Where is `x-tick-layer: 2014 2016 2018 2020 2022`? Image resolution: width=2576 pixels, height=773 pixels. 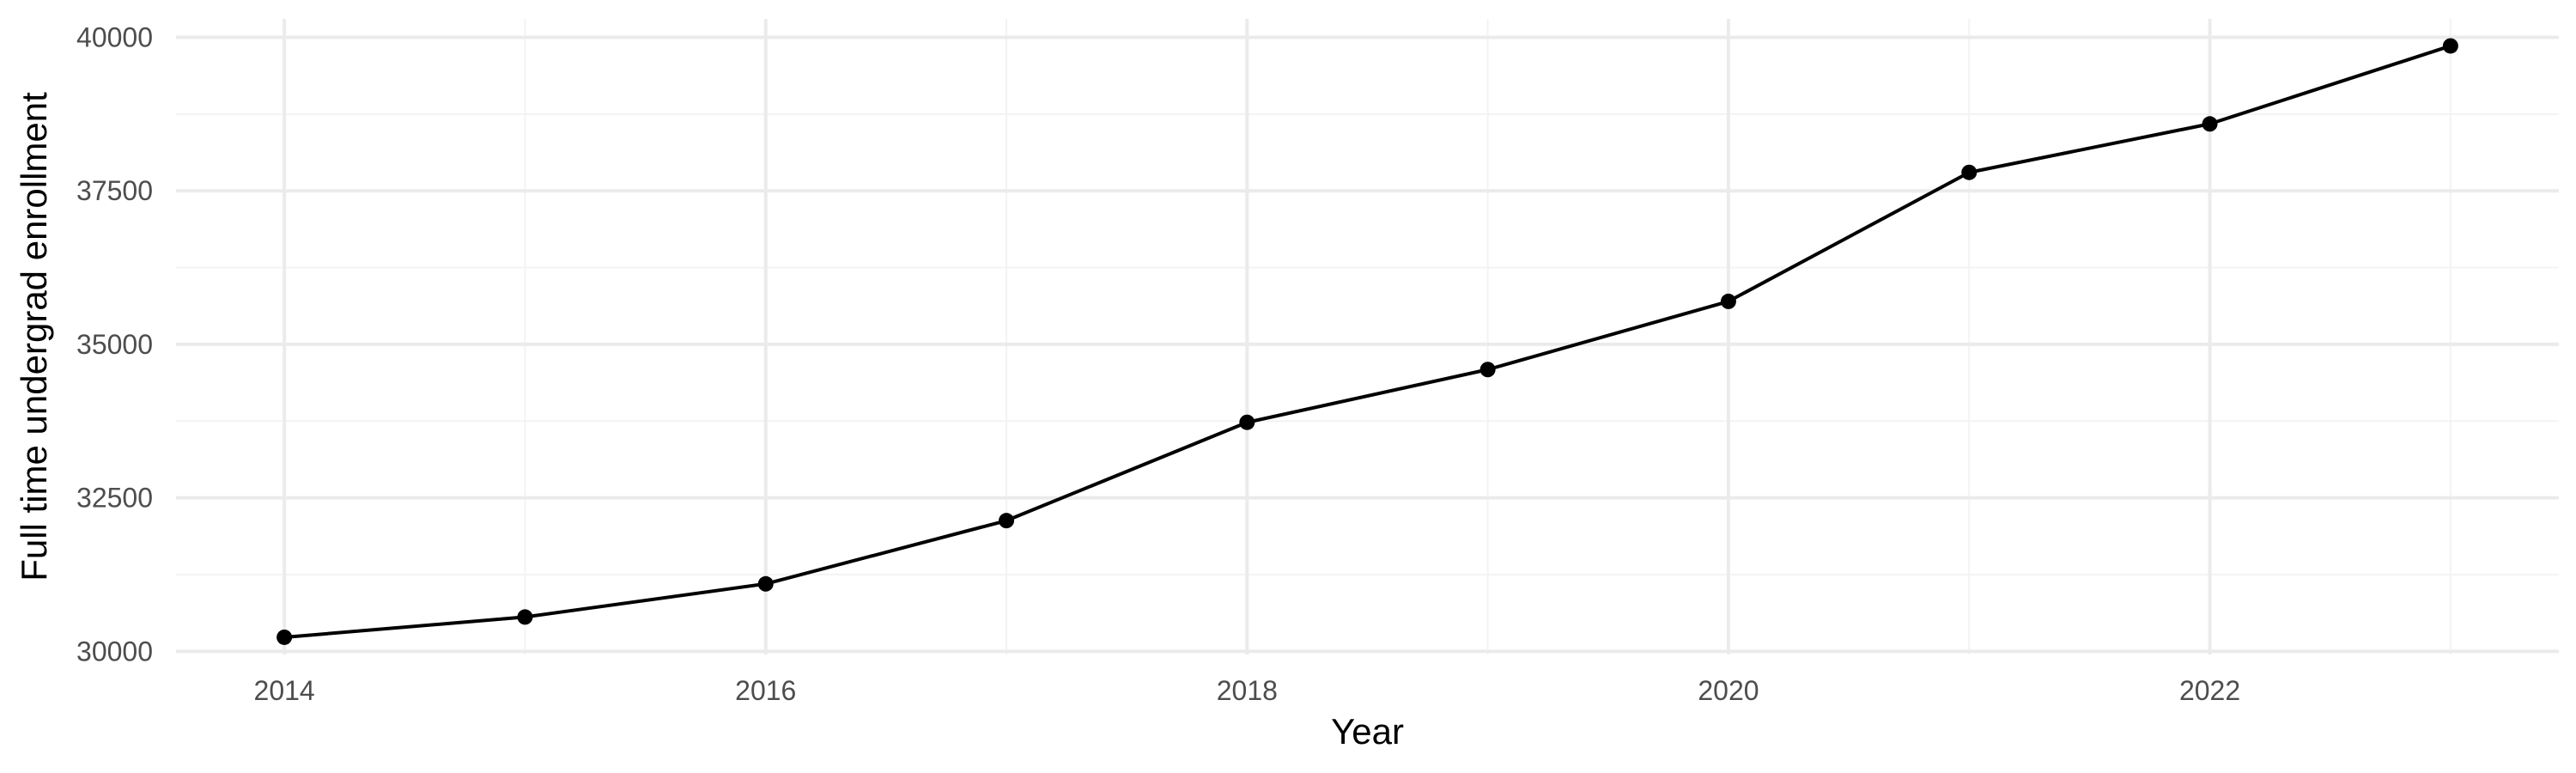
x-tick-layer: 2014 2016 2018 2020 2022 is located at coordinates (1247, 690).